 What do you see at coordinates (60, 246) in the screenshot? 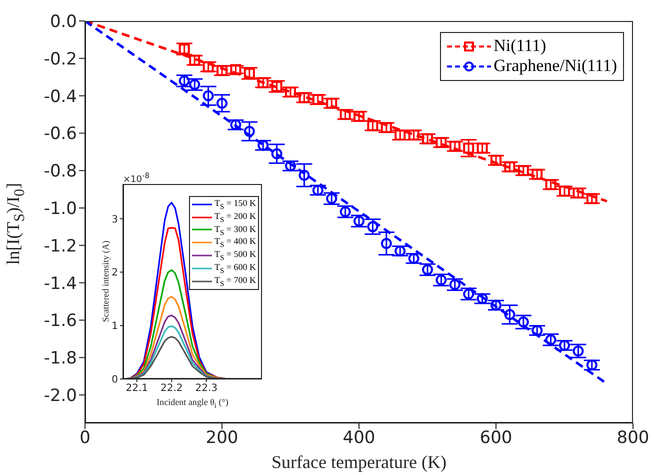
I see `y-tick-label: -1.2` at bounding box center [60, 246].